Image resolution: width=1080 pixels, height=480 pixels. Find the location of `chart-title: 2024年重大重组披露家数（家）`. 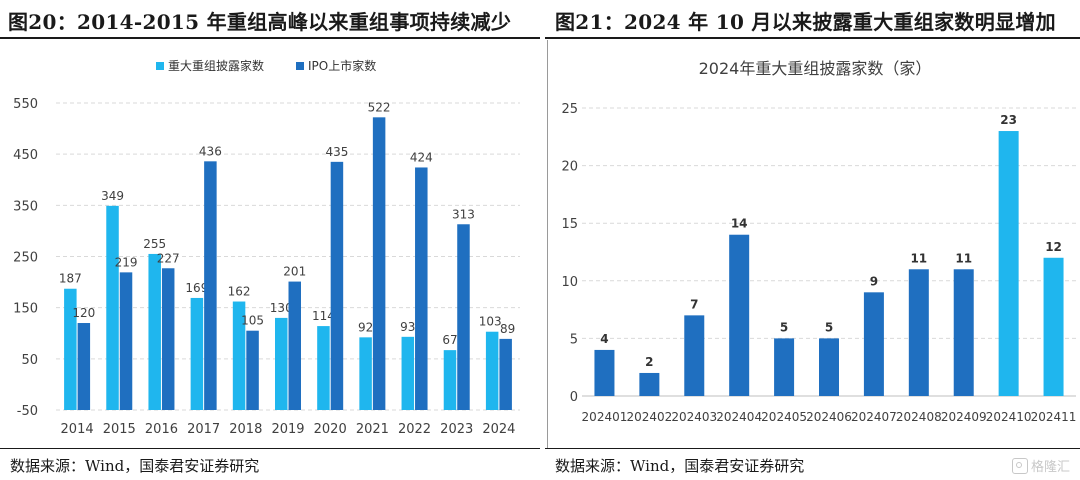

chart-title: 2024年重大重组披露家数（家） is located at coordinates (815, 68).